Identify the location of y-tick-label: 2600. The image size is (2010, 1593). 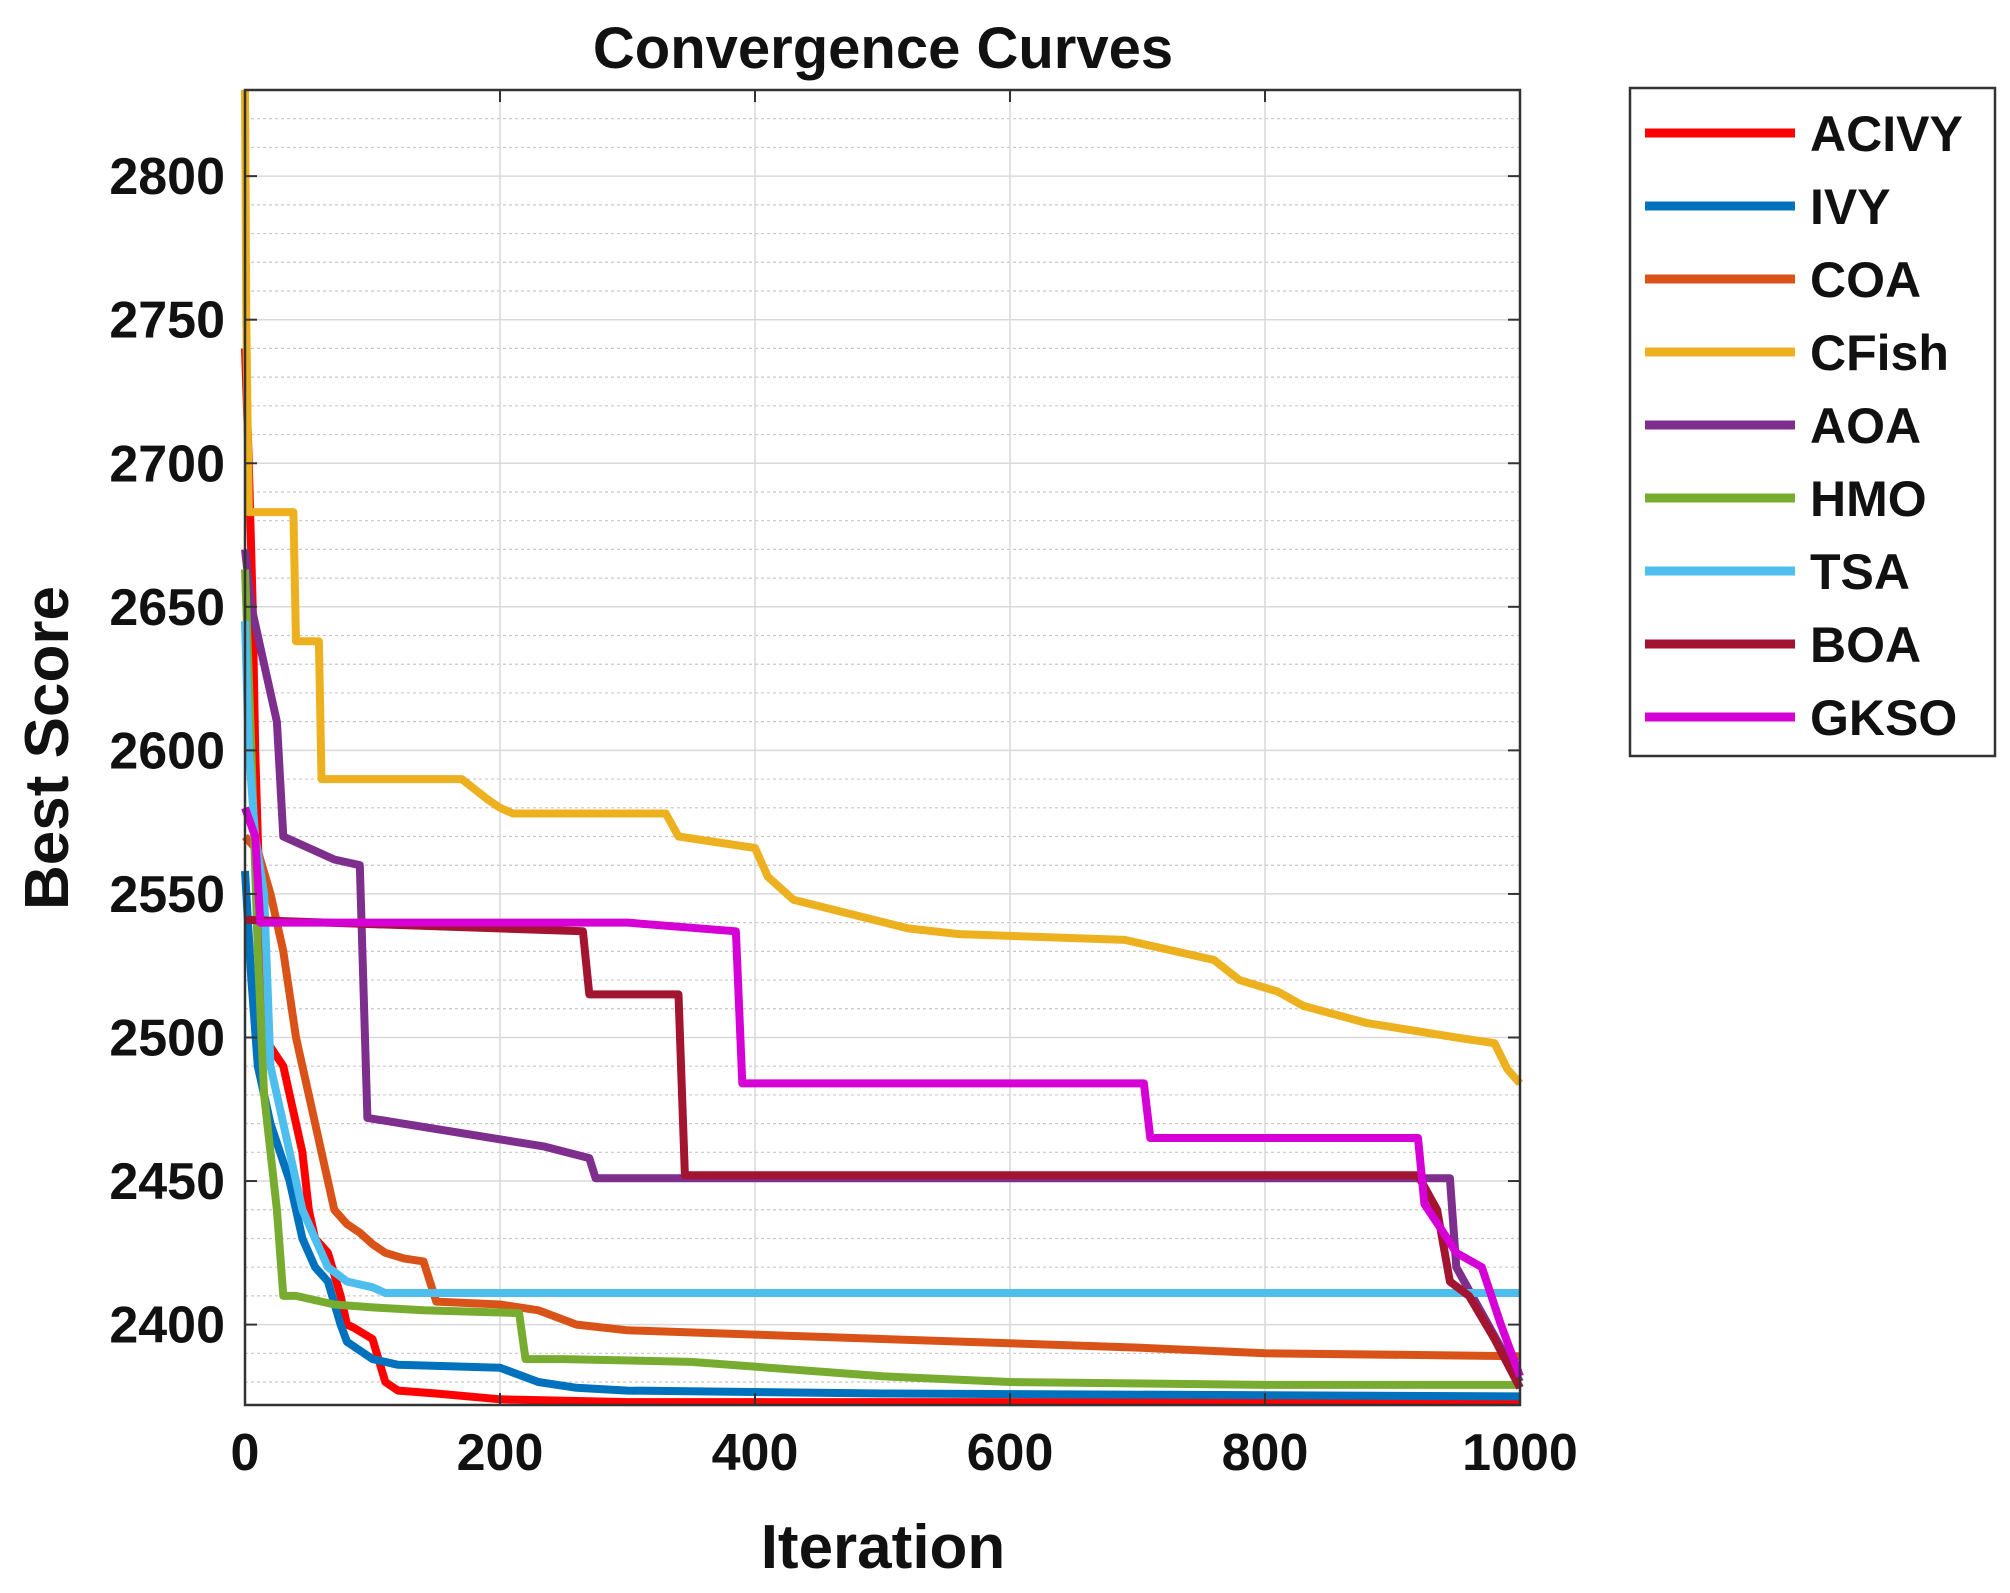
(167, 751).